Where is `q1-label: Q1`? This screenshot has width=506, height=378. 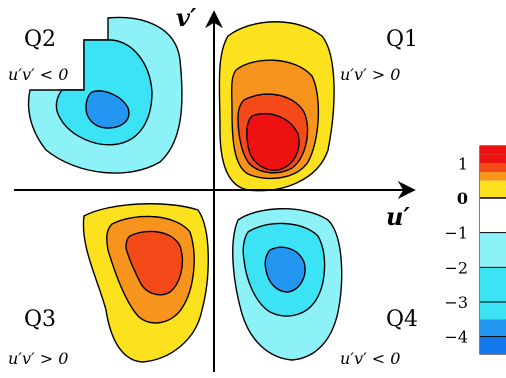 q1-label: Q1 is located at coordinates (402, 39).